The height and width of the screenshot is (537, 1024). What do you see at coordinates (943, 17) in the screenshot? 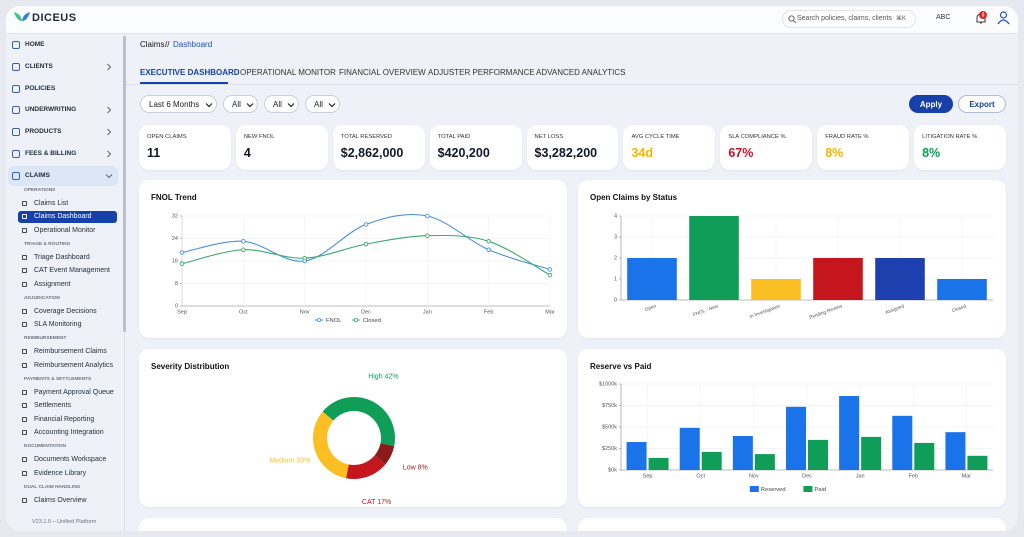
I see `user-menu: ABC` at bounding box center [943, 17].